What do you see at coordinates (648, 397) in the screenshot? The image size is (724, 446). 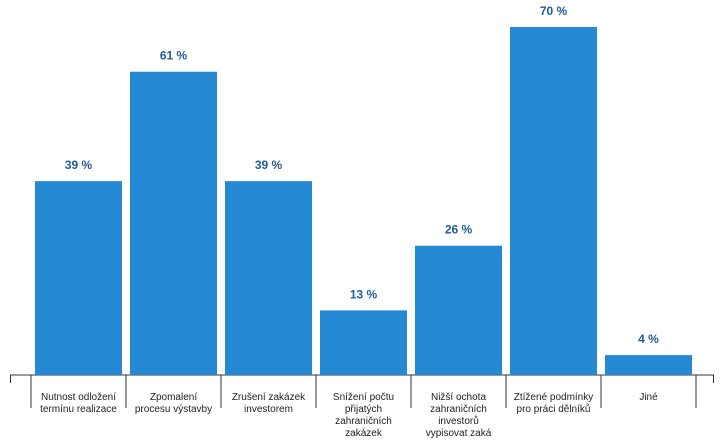 I see `x-tick-label: Jiné` at bounding box center [648, 397].